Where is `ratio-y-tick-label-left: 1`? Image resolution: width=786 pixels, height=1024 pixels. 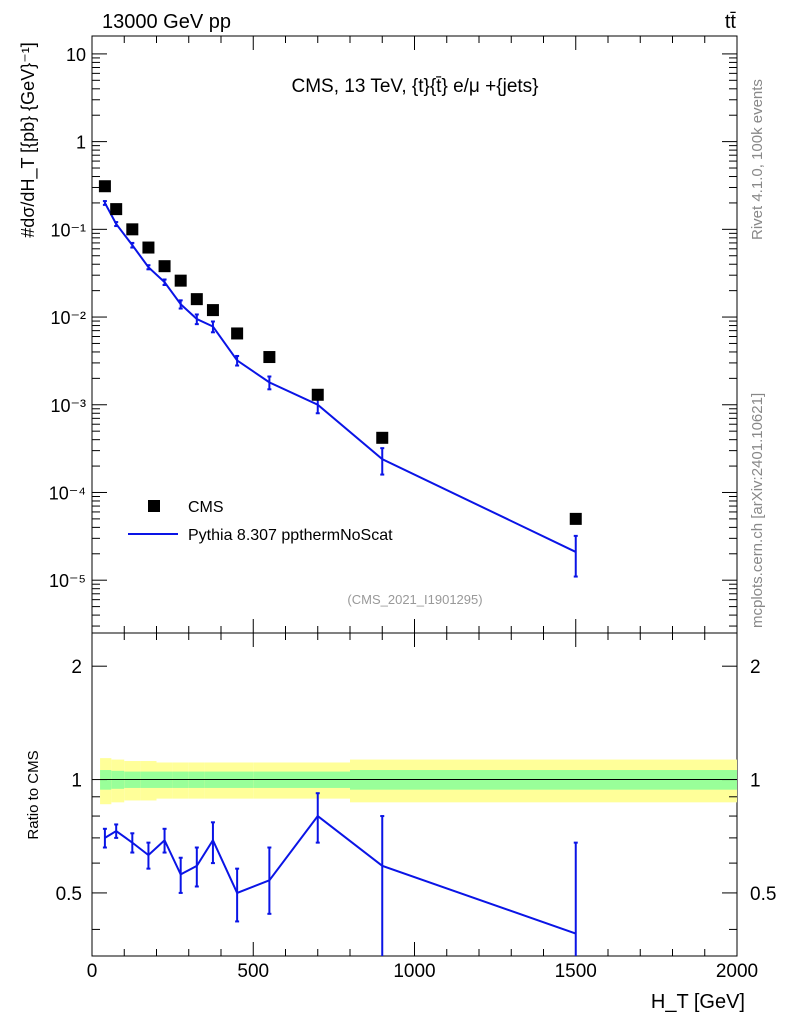 ratio-y-tick-label-left: 1 is located at coordinates (76, 781).